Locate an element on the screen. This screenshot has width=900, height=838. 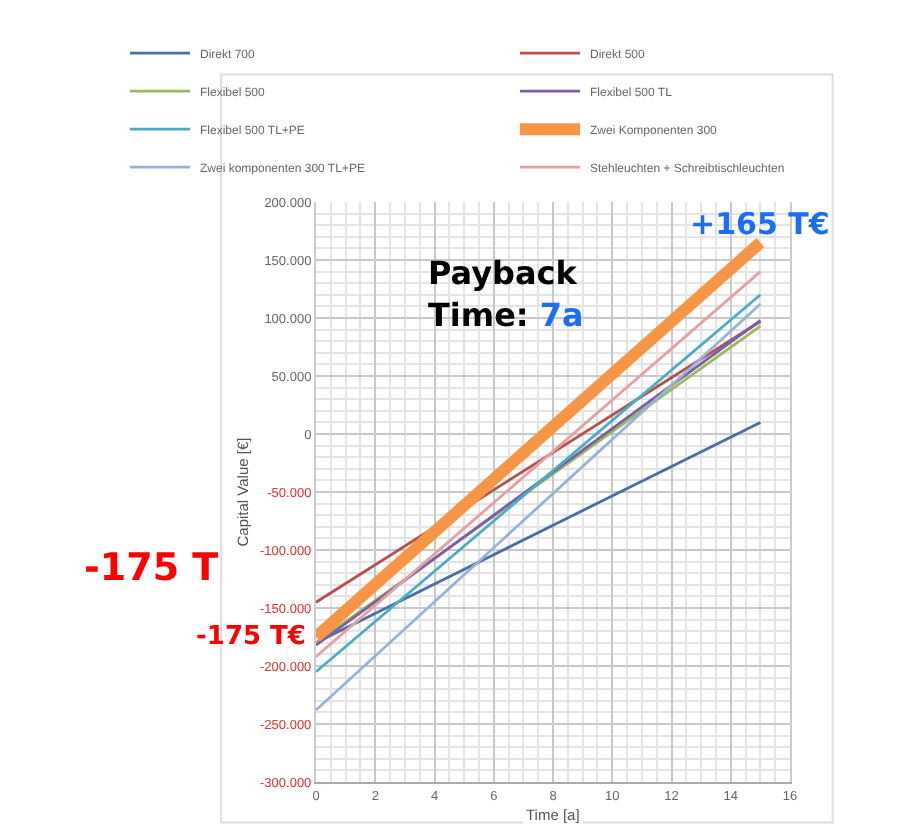
annotation: Payback Time: 7a is located at coordinates (506, 294).